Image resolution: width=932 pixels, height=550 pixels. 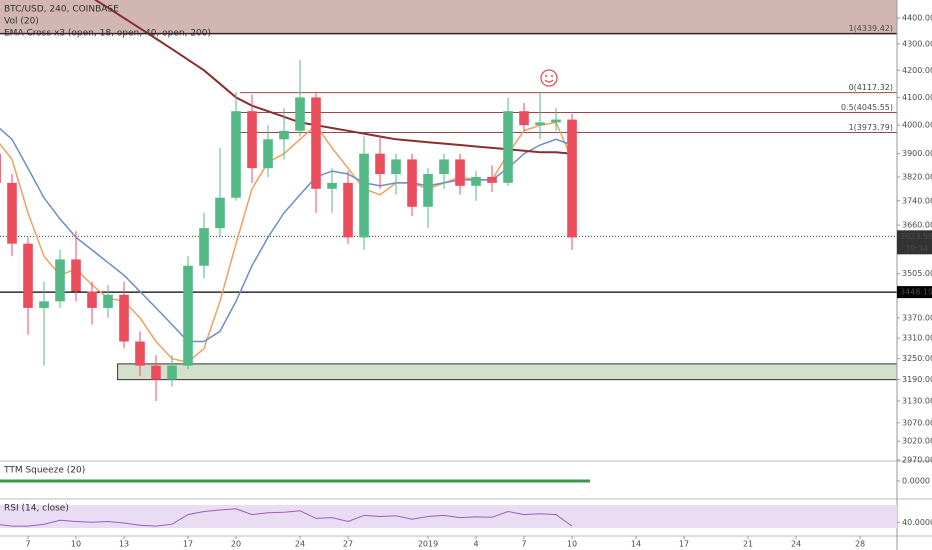 What do you see at coordinates (917, 273) in the screenshot?
I see `y-tick-label: 3505.00` at bounding box center [917, 273].